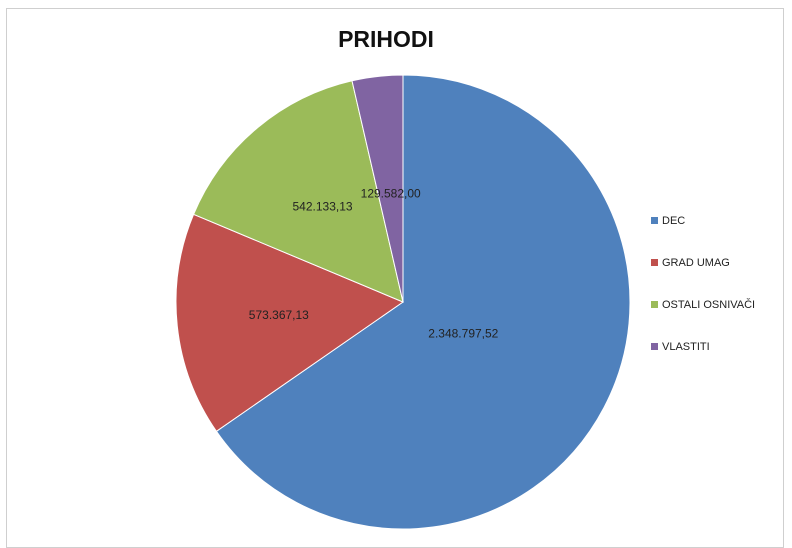 The image size is (792, 548). Describe the element at coordinates (654, 262) in the screenshot. I see `legend-swatch-grad-umag` at that location.